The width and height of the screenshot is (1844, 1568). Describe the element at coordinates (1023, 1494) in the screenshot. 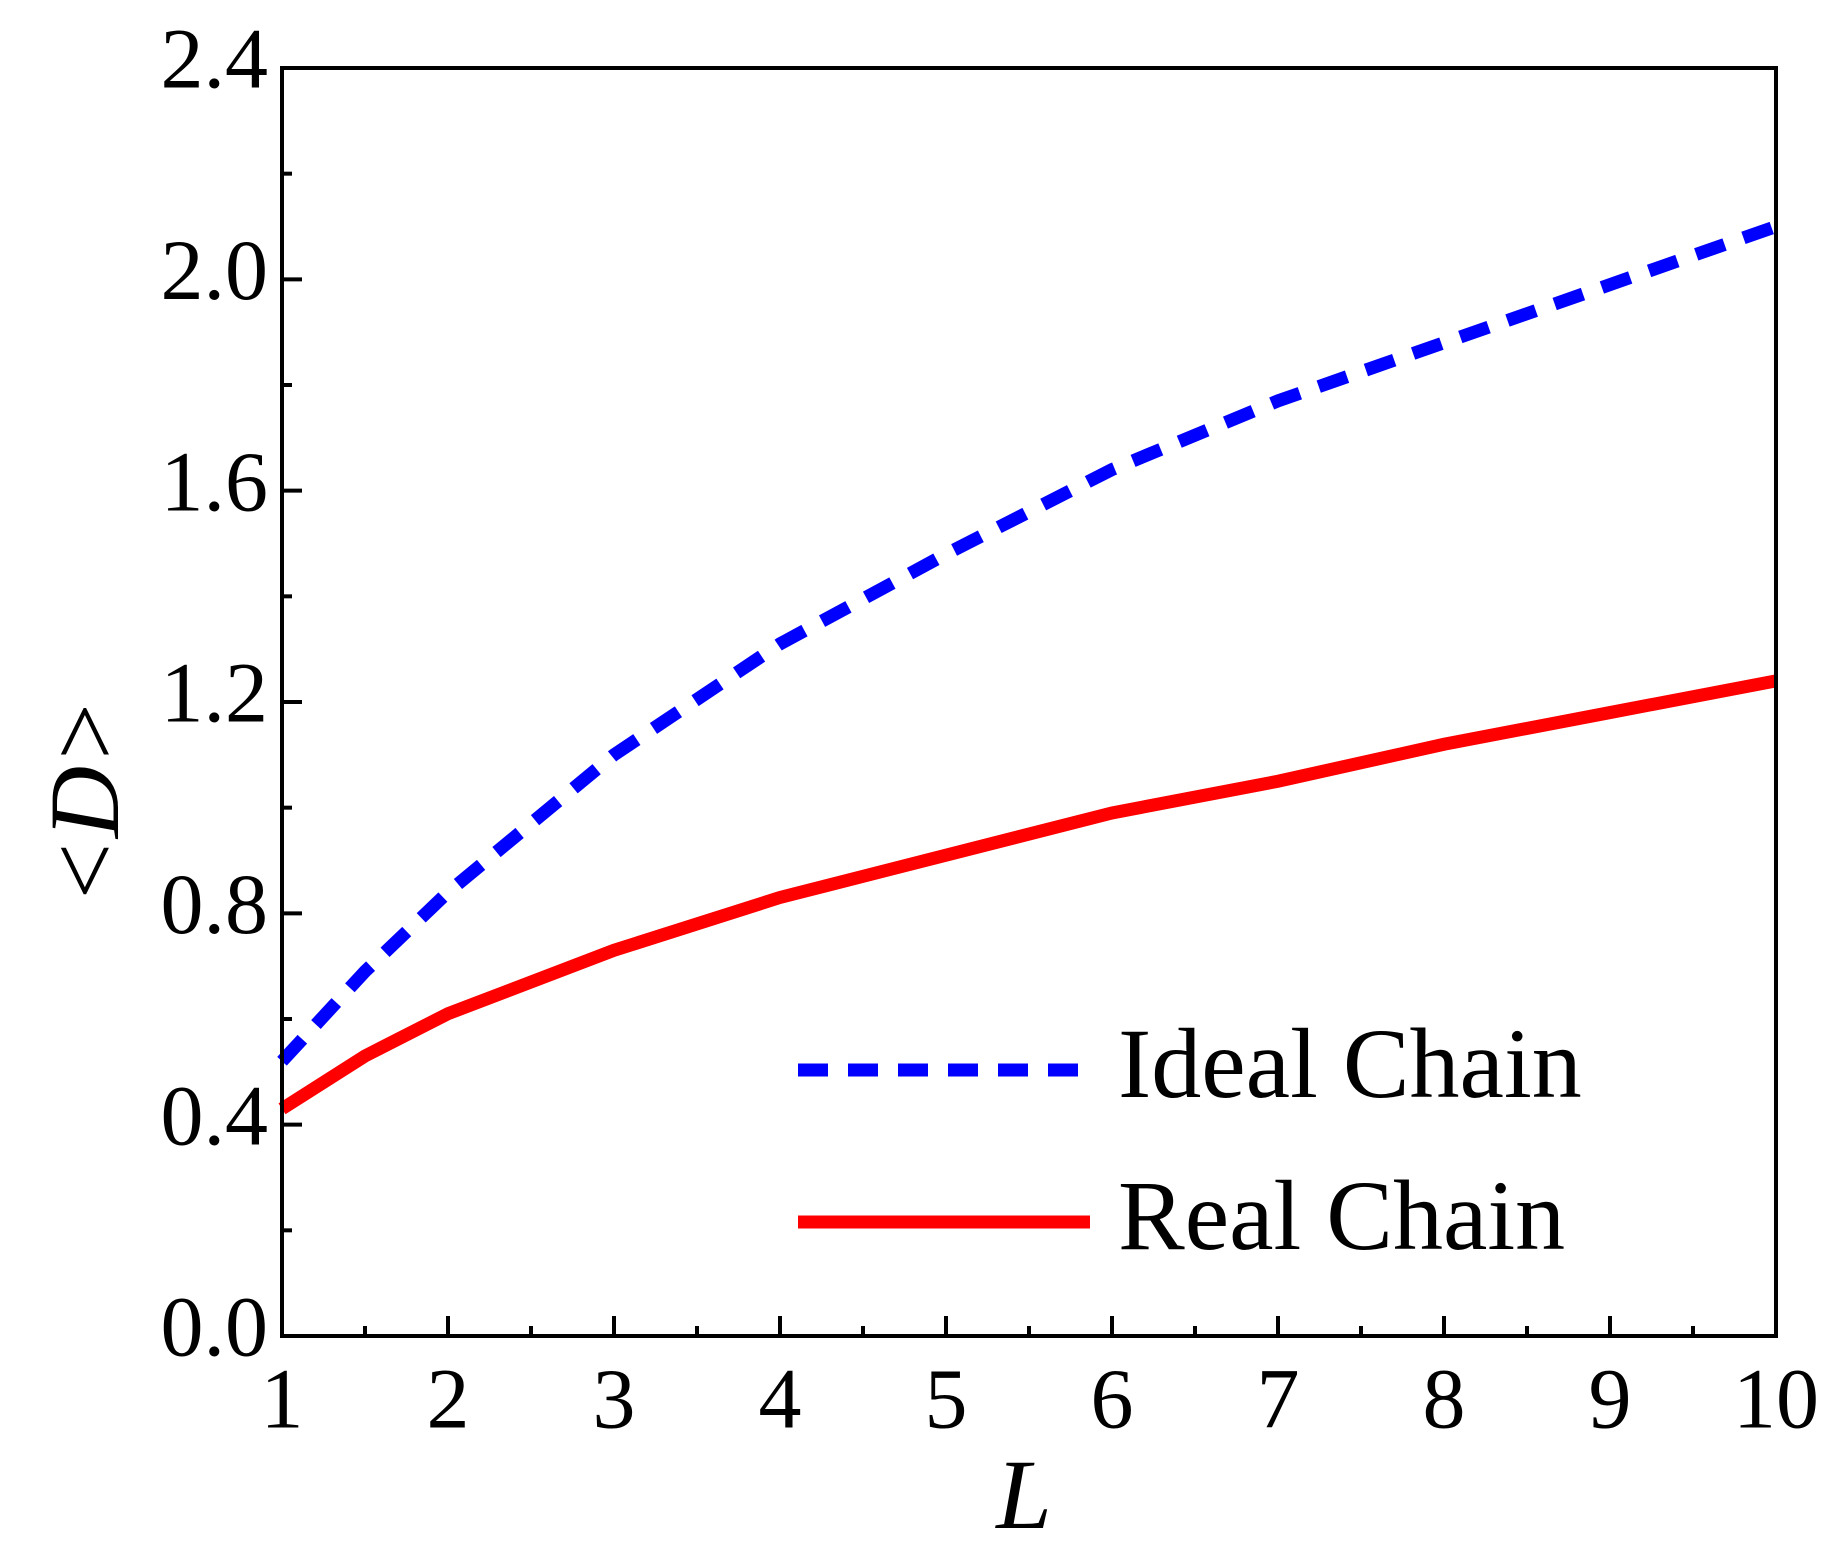

I see `x-axis-label: L` at that location.